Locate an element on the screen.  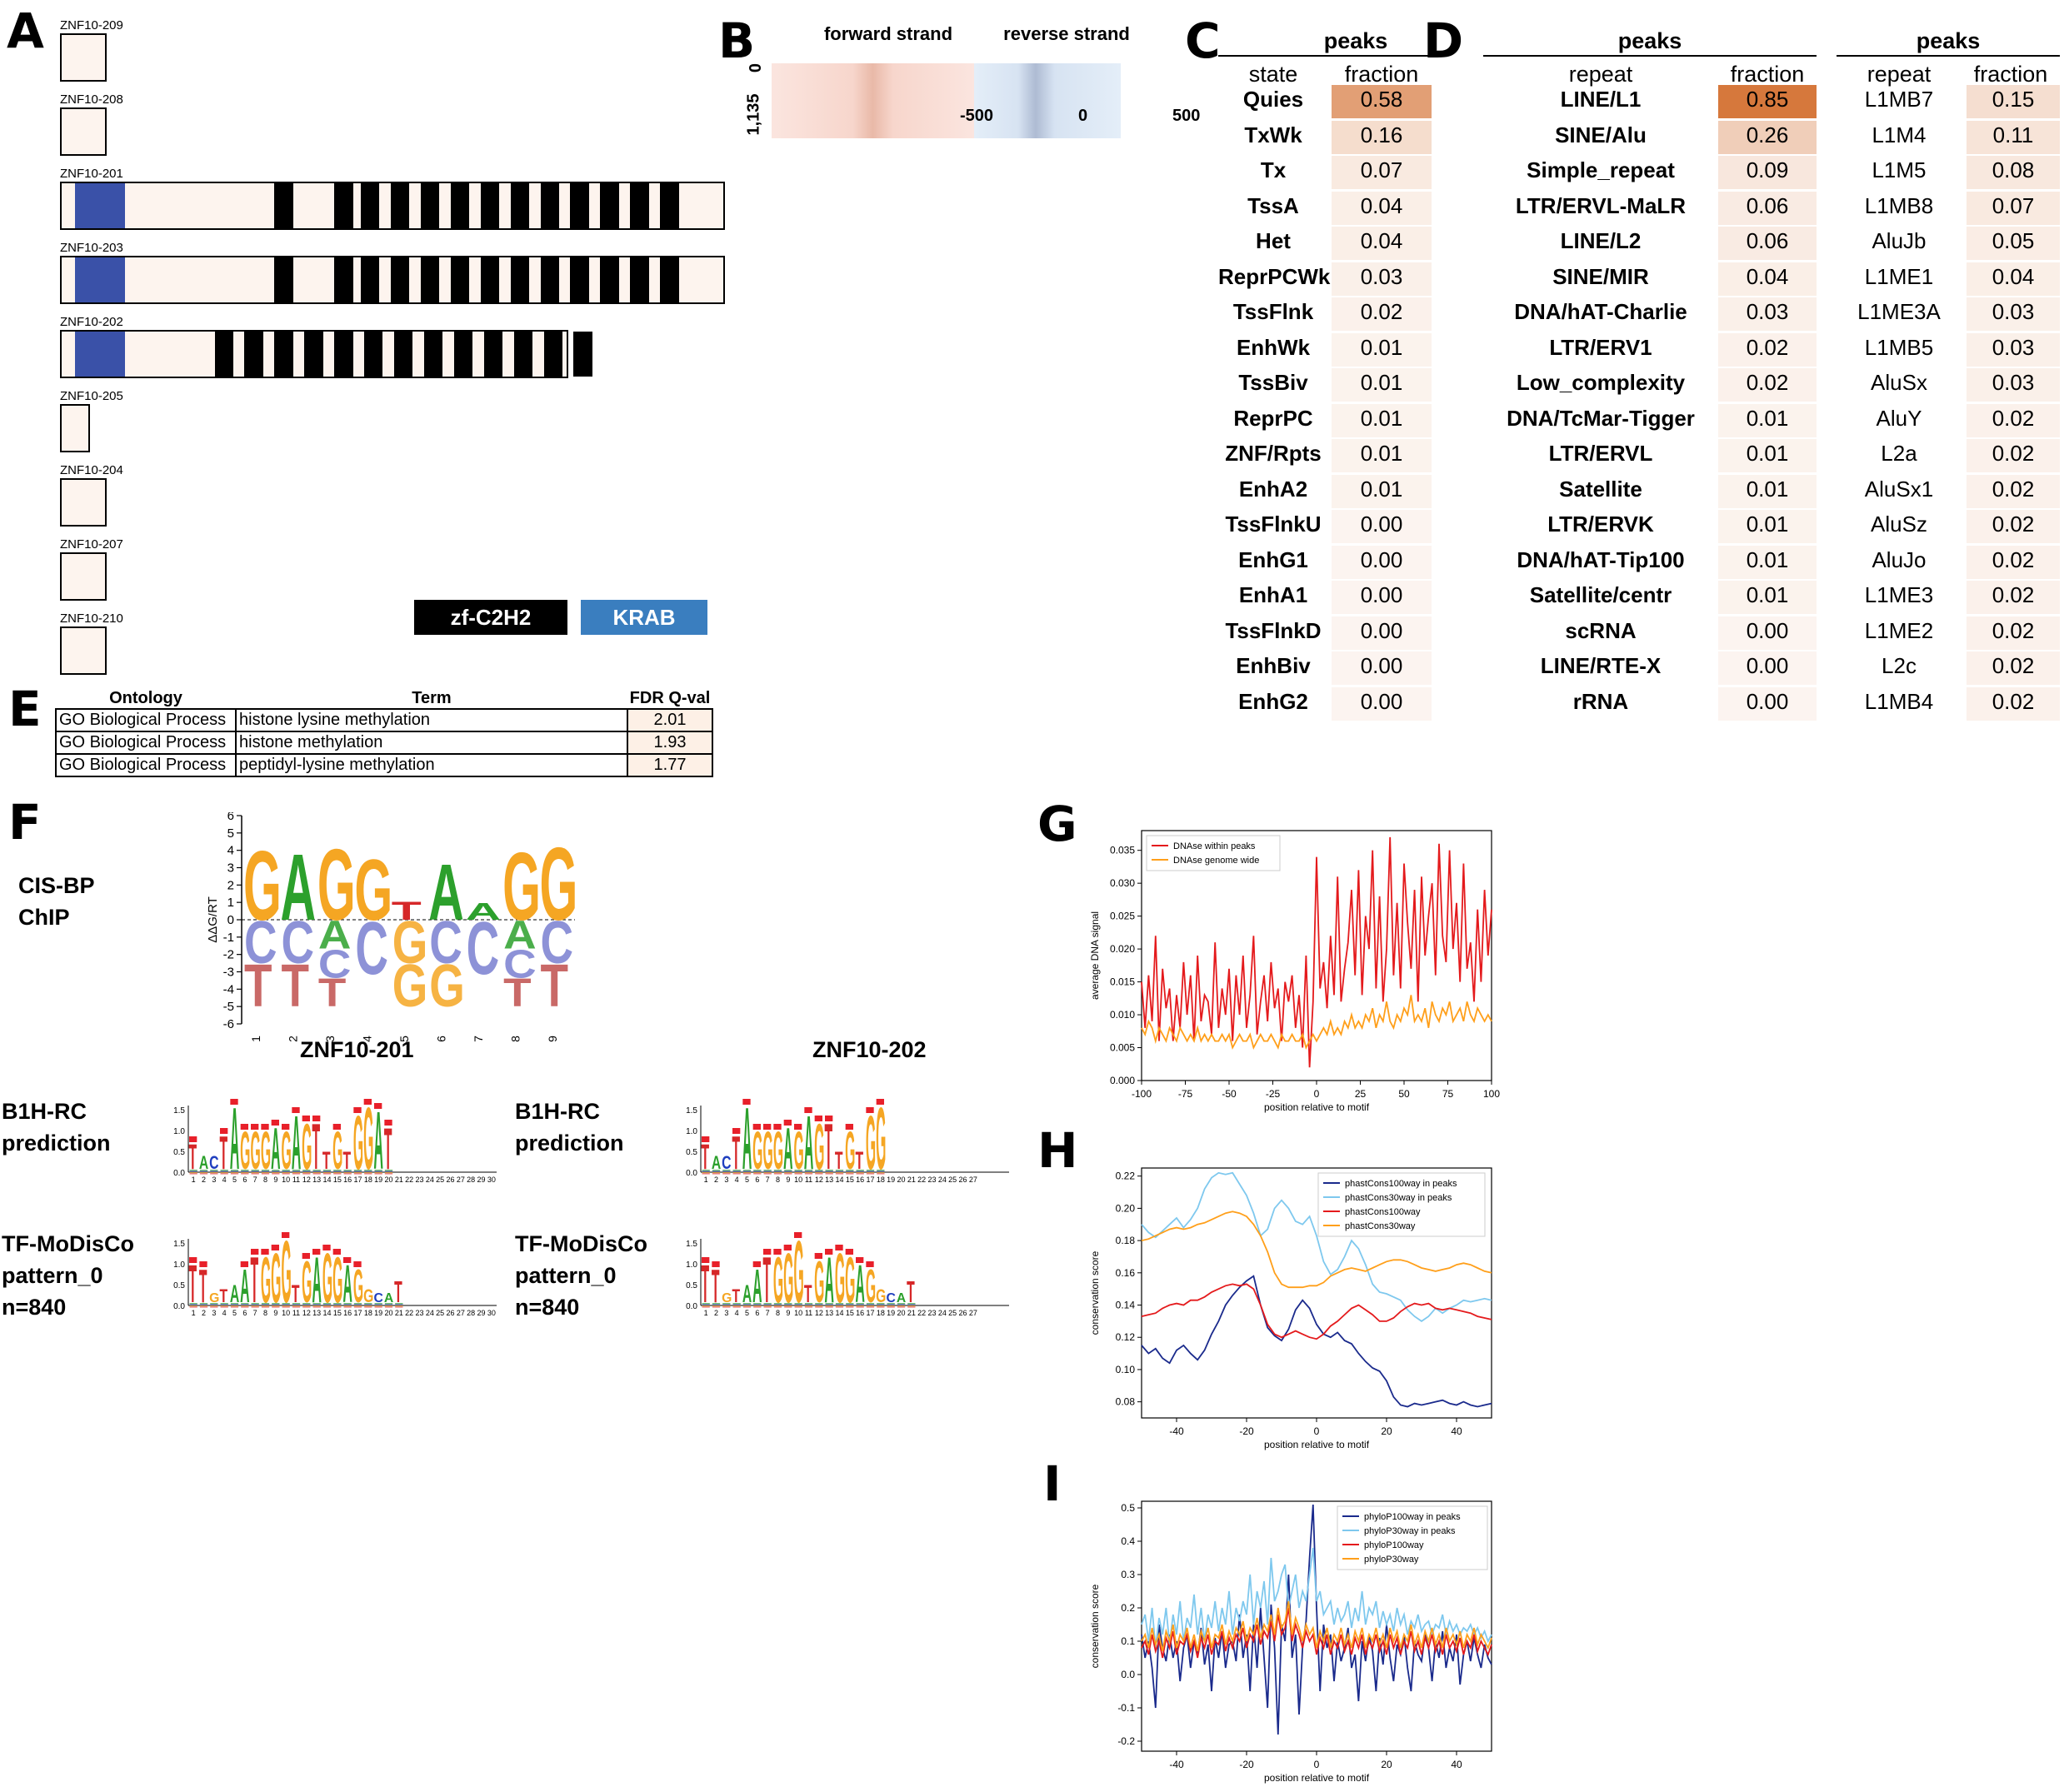
y-tick-label: 0.025 is located at coordinates (1122, 917).